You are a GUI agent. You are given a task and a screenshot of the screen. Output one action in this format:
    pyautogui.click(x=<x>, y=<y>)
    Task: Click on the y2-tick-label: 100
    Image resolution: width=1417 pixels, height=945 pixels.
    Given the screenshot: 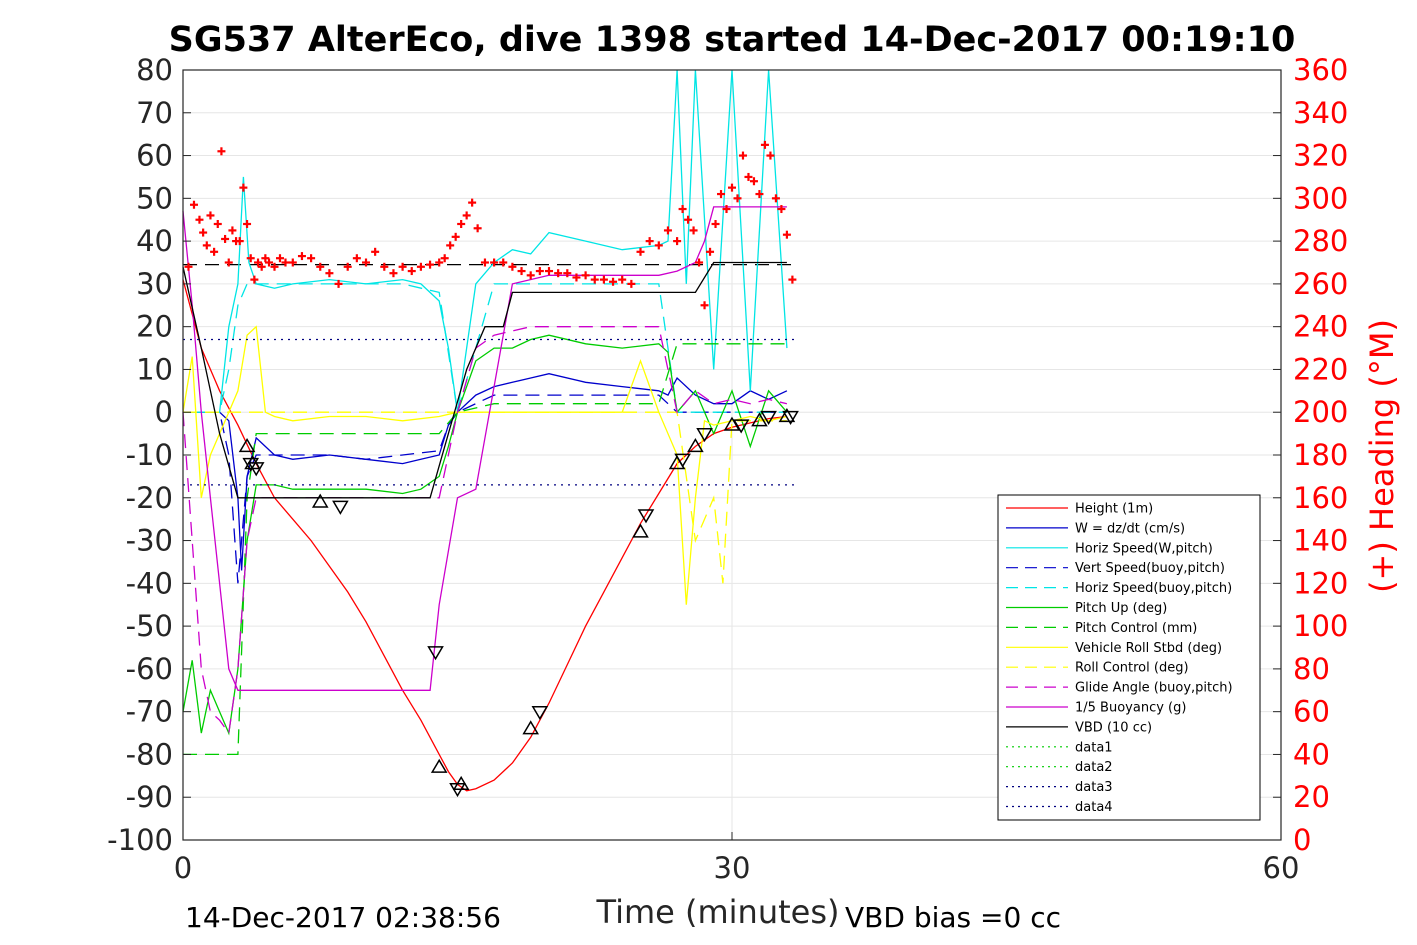 What is the action you would take?
    pyautogui.click(x=1320, y=626)
    